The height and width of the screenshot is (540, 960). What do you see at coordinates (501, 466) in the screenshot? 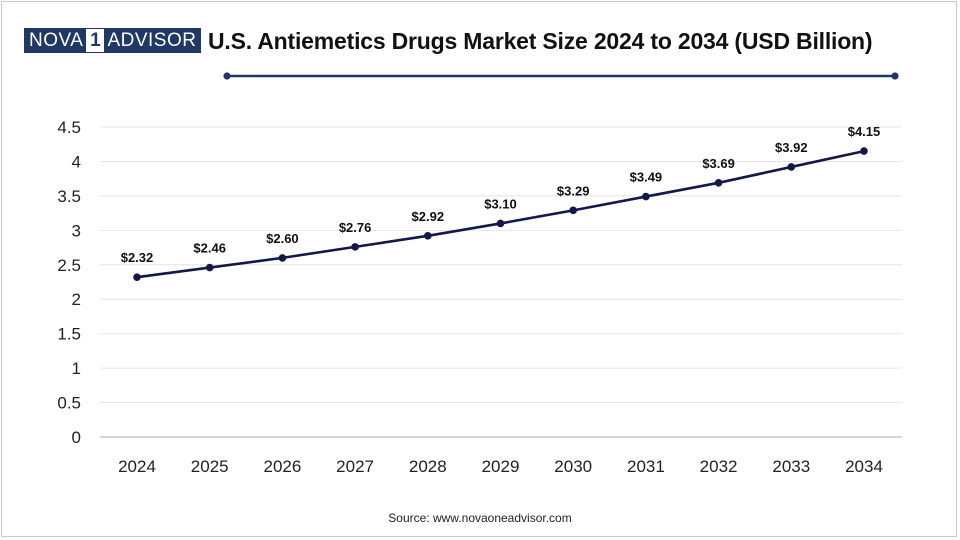
I see `x-tick-label: 2029` at bounding box center [501, 466].